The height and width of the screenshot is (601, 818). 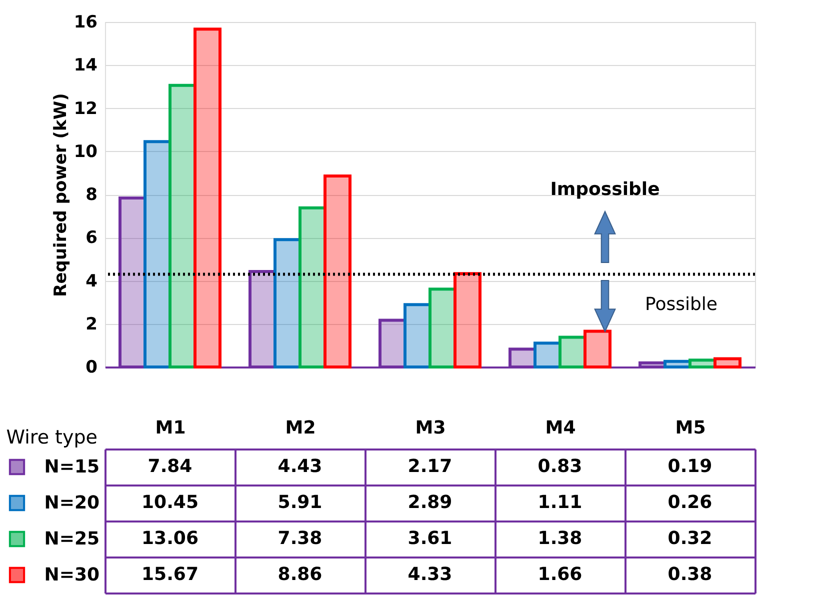 What do you see at coordinates (170, 574) in the screenshot?
I see `data-label: 15.67` at bounding box center [170, 574].